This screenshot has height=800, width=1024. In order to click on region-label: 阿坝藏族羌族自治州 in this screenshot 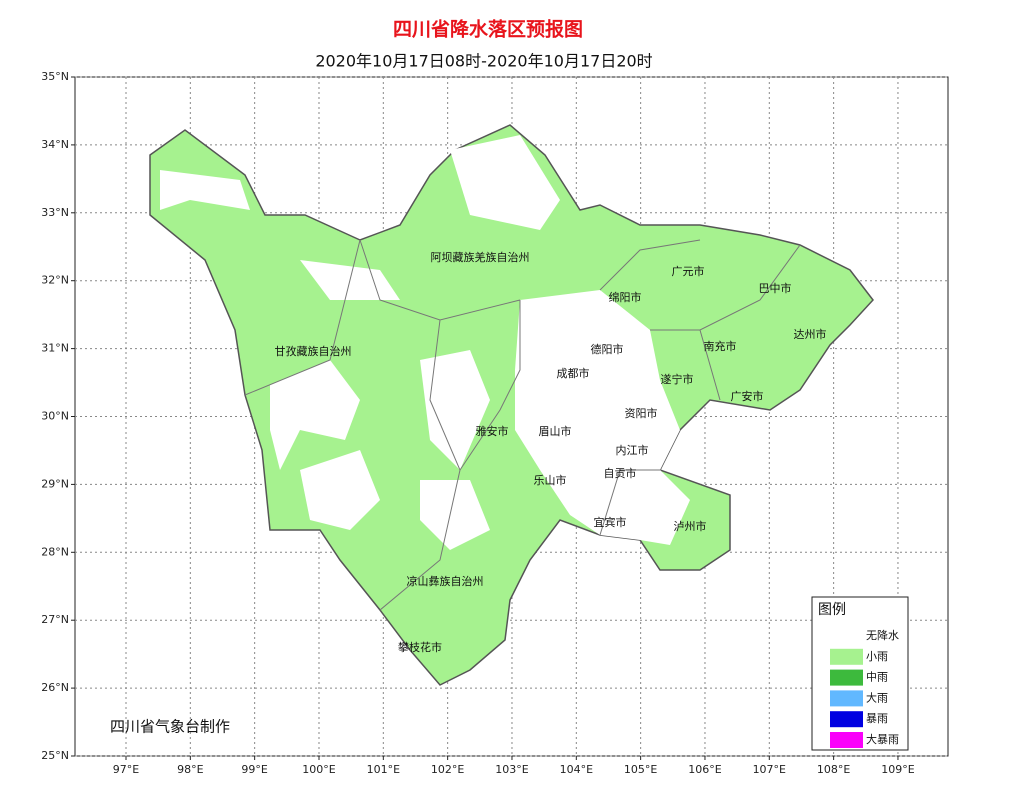, I will do `click(480, 257)`.